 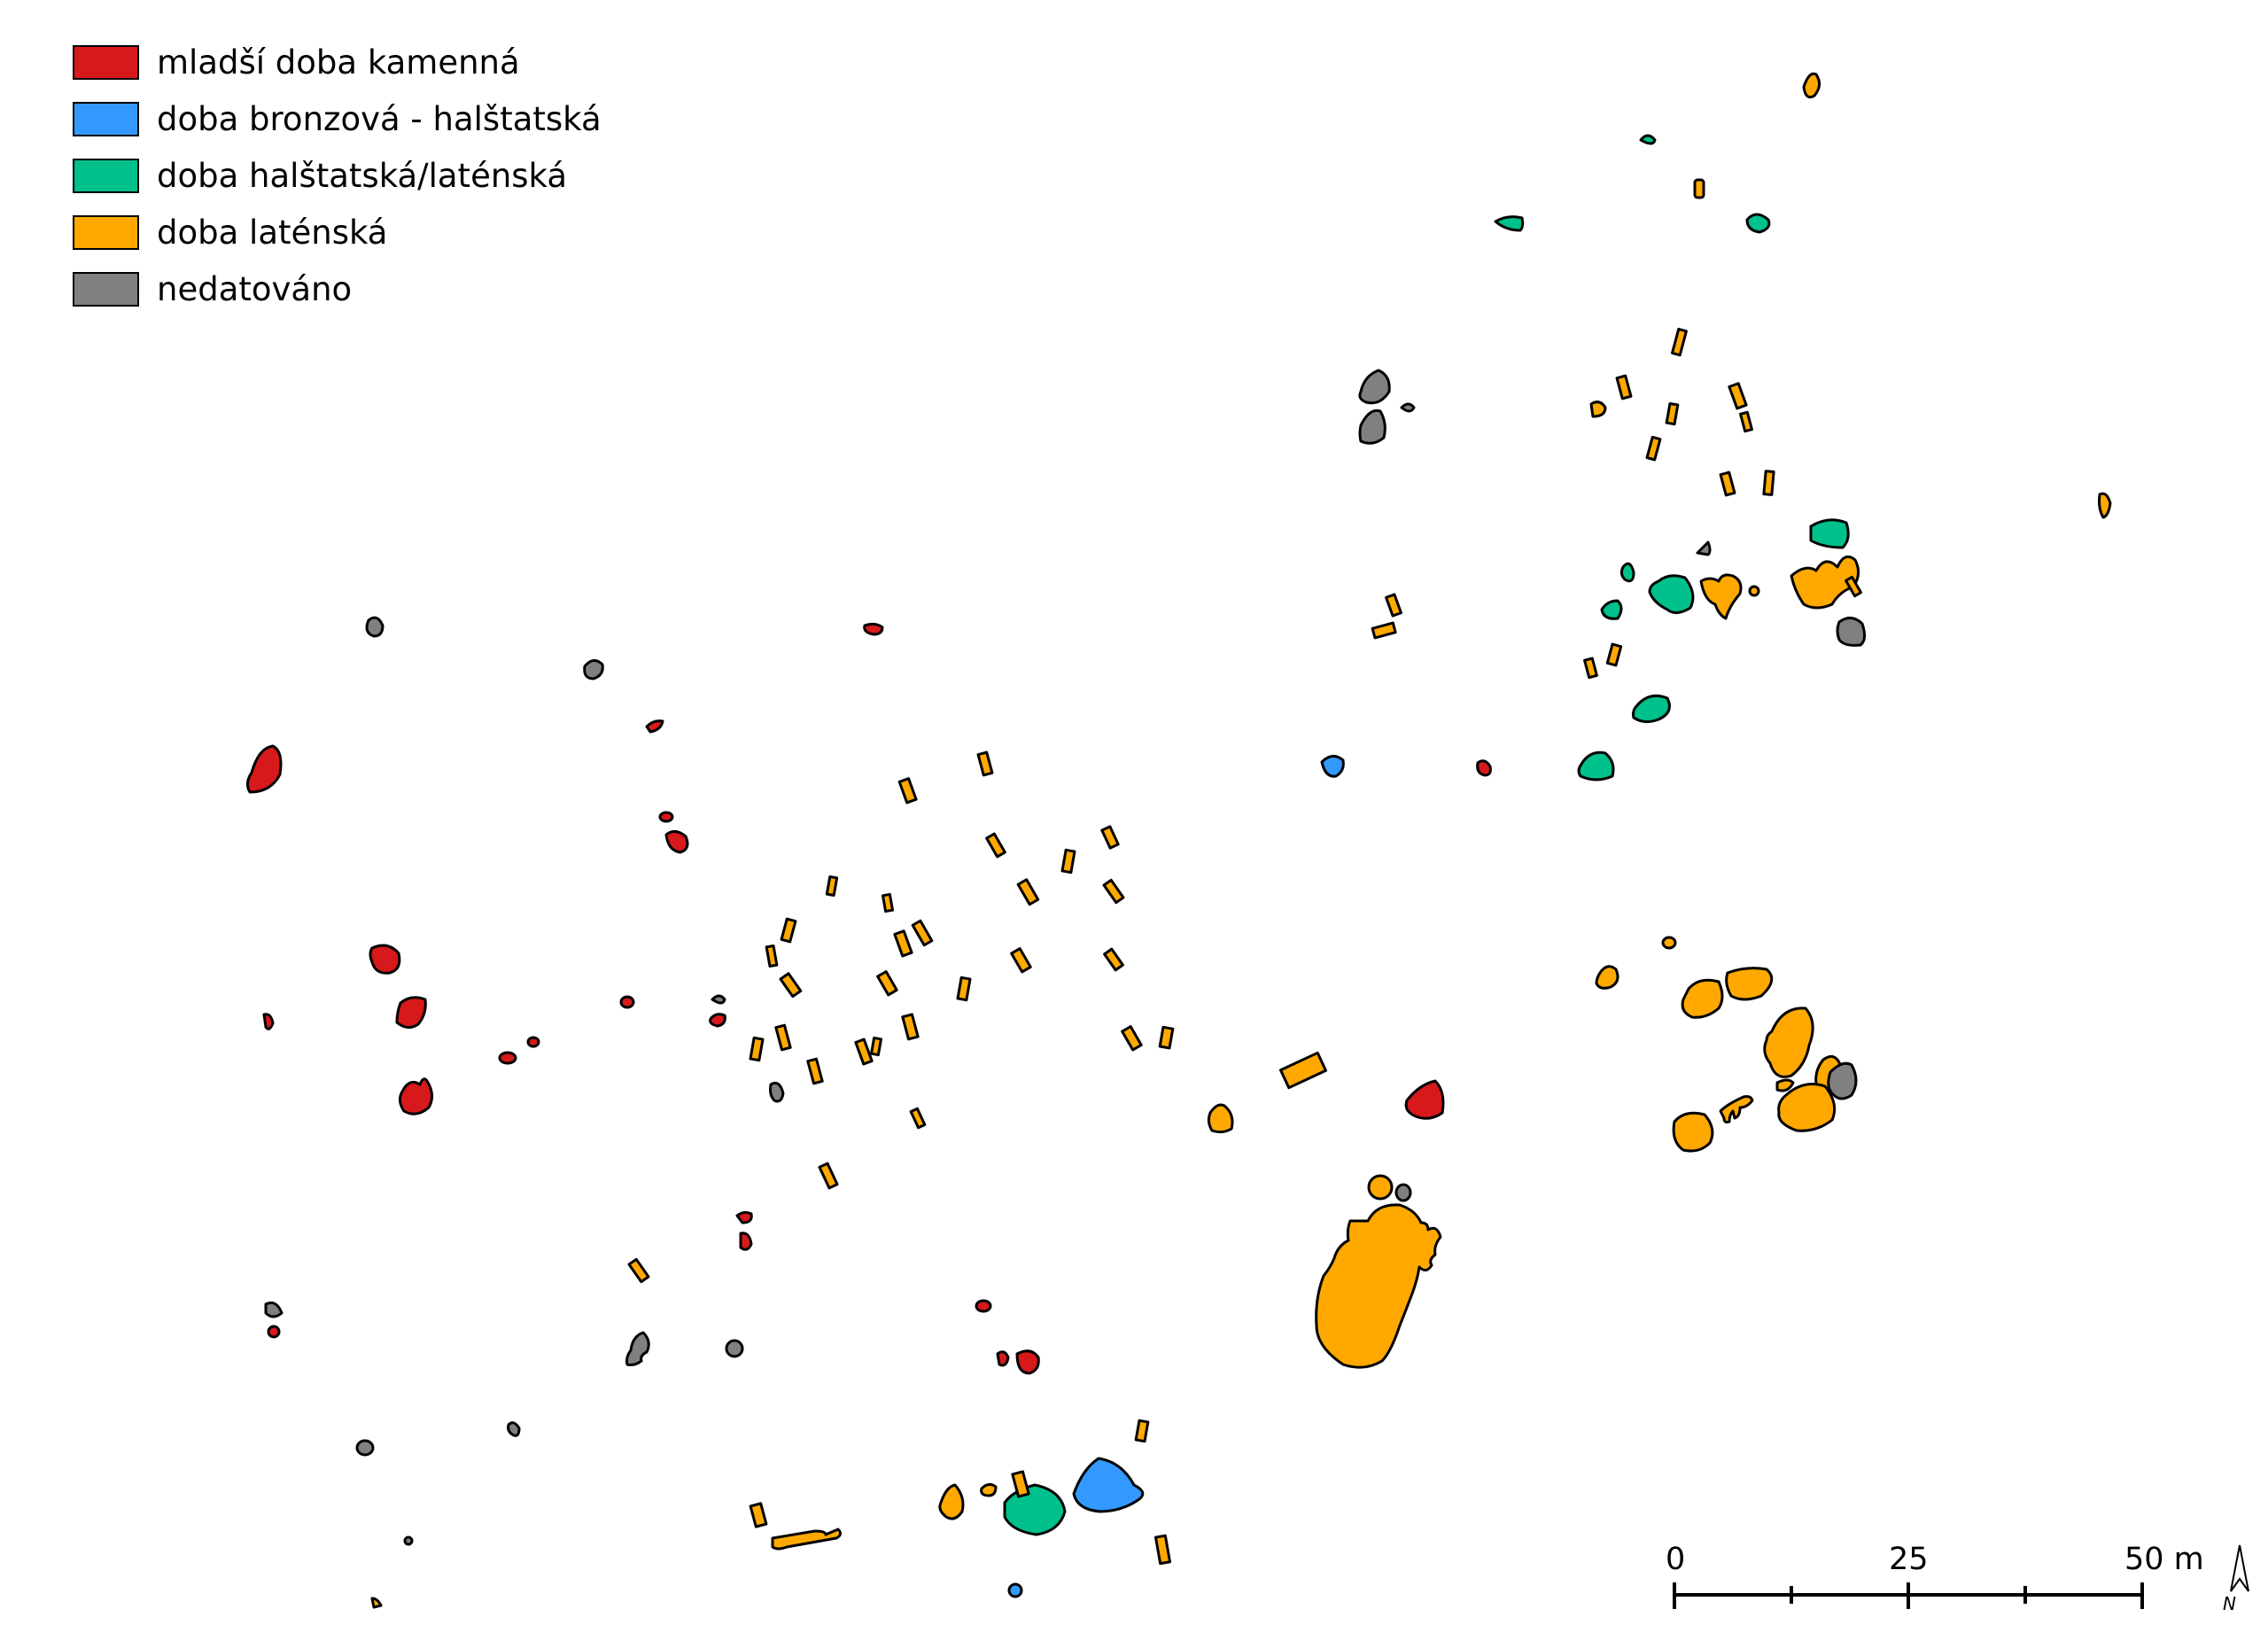 I want to click on legend-label: mladší doba kamenná, so click(x=338, y=62).